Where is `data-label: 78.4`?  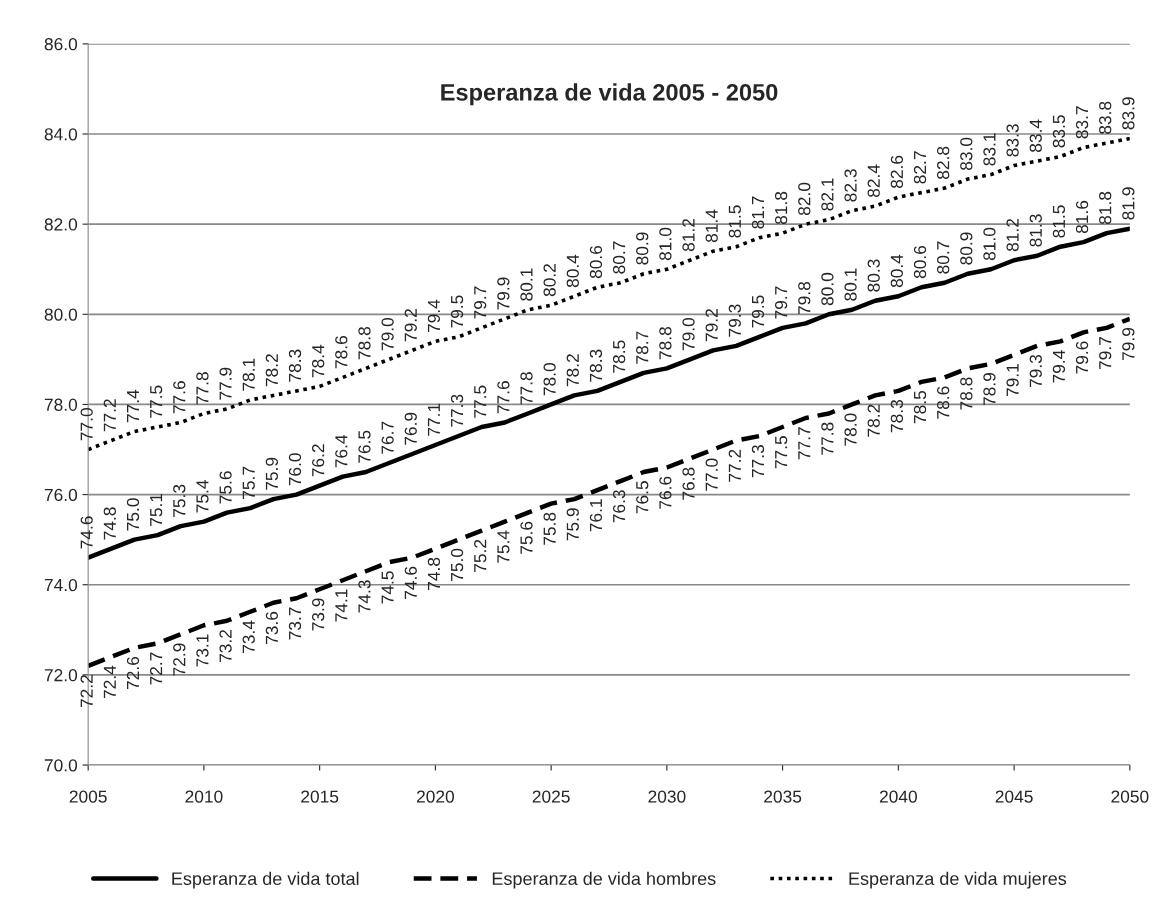
data-label: 78.4 is located at coordinates (318, 361).